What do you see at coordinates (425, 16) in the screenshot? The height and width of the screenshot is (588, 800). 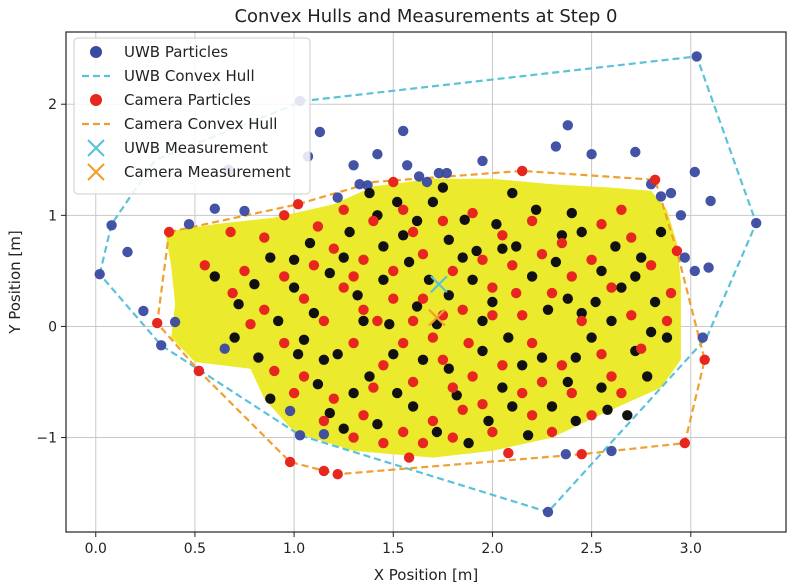 I see `chart-title: Convex Hulls and Measurements at Step 0` at bounding box center [425, 16].